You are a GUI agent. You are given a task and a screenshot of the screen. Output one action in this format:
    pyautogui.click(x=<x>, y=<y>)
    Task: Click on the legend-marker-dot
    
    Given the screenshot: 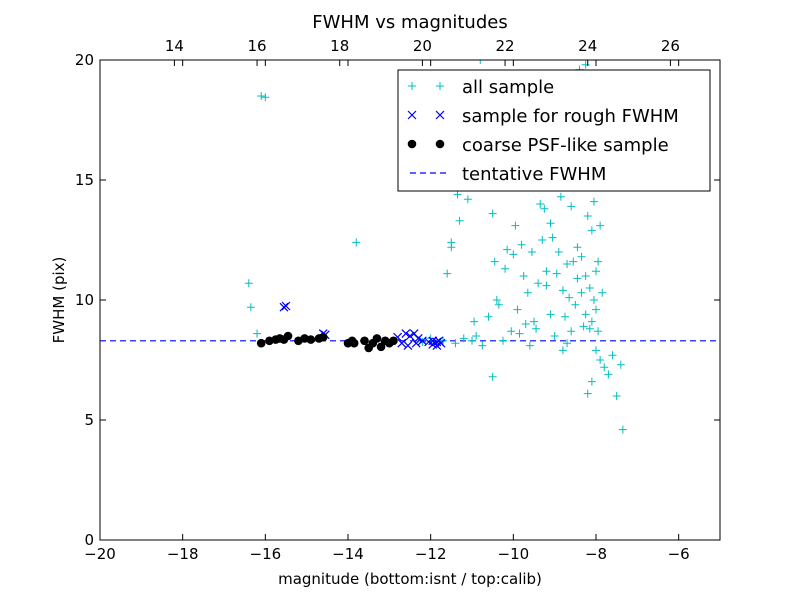 What is the action you would take?
    pyautogui.click(x=440, y=144)
    